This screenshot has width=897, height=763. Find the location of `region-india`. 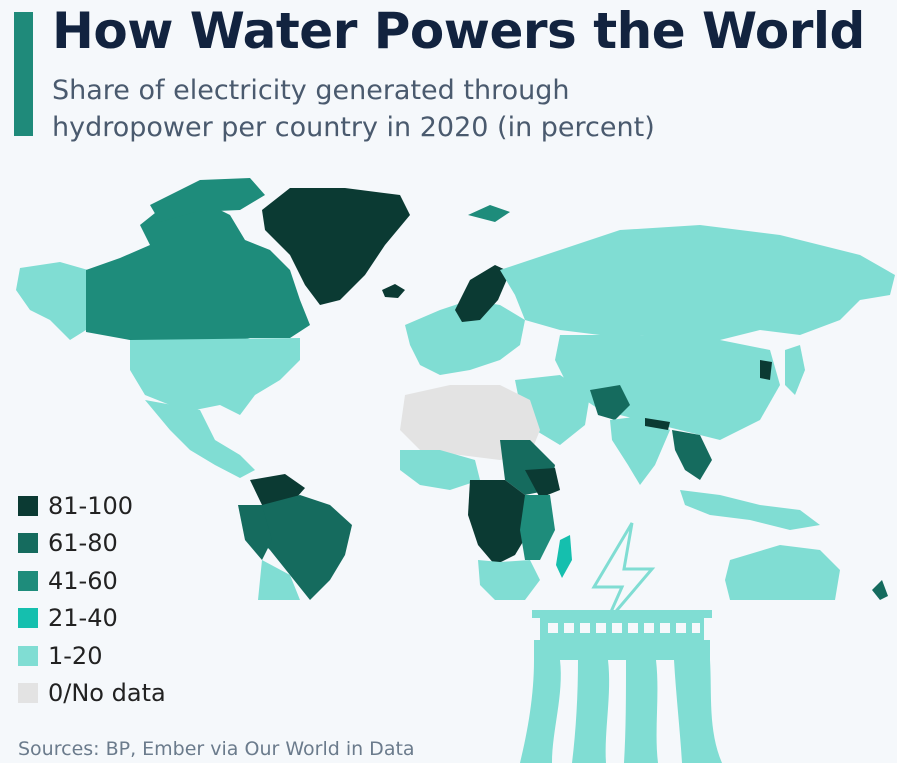

region-india is located at coordinates (640, 450).